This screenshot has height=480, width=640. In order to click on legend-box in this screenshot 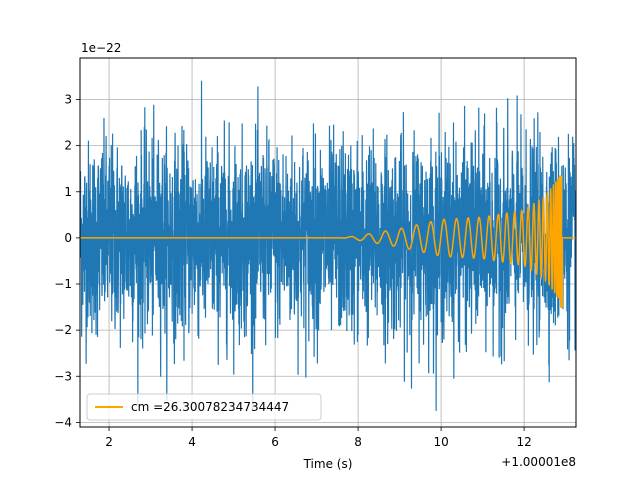, I will do `click(204, 407)`.